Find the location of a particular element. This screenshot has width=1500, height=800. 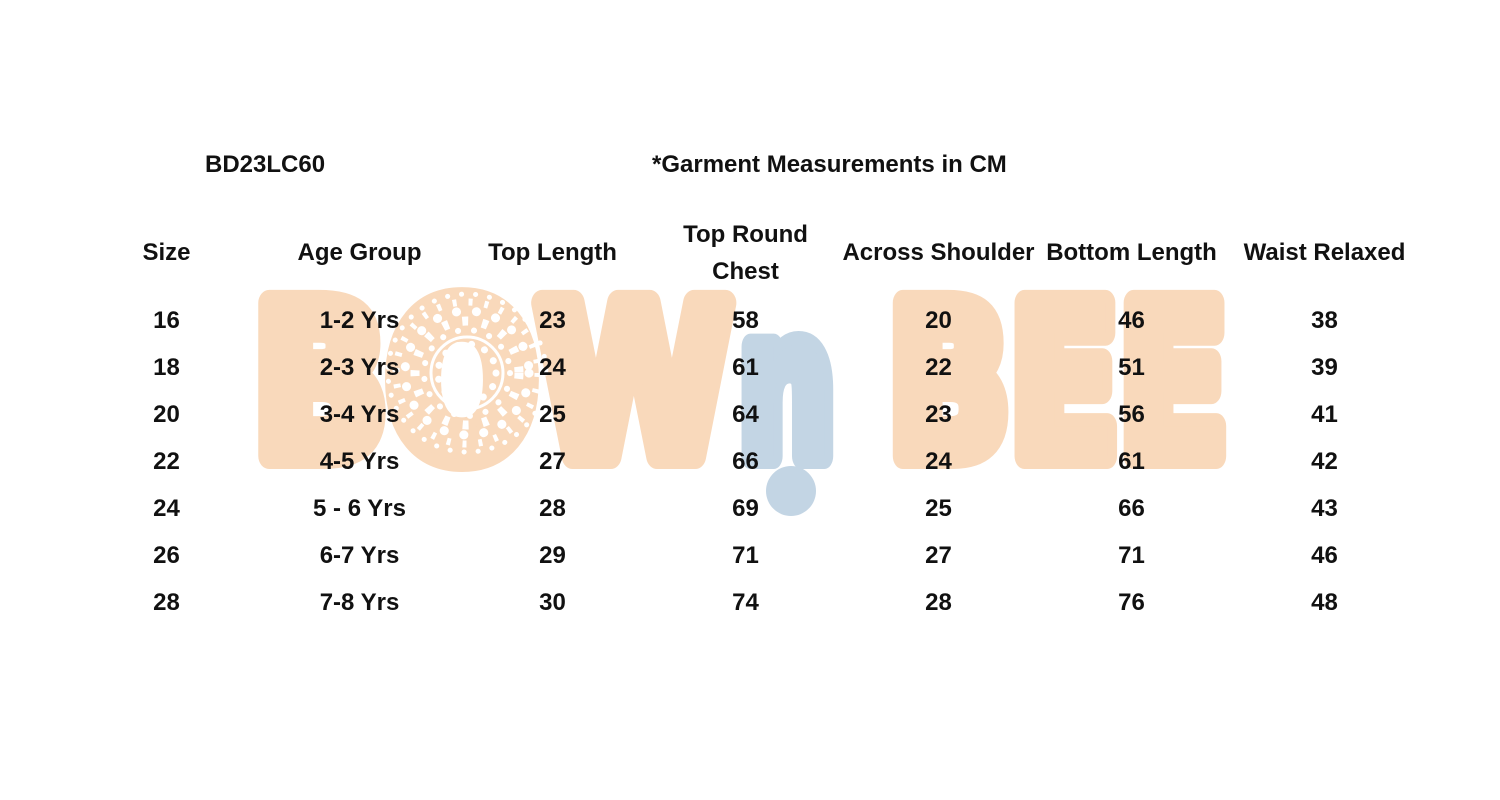

cell-top-round-chest: 66 is located at coordinates (745, 461).